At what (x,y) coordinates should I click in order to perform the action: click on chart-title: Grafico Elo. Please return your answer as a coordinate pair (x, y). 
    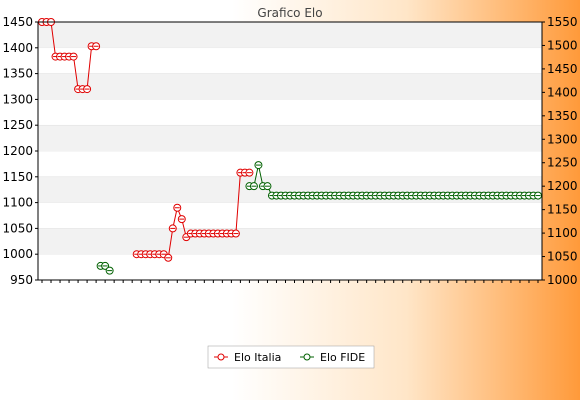
    Looking at the image, I should click on (289, 13).